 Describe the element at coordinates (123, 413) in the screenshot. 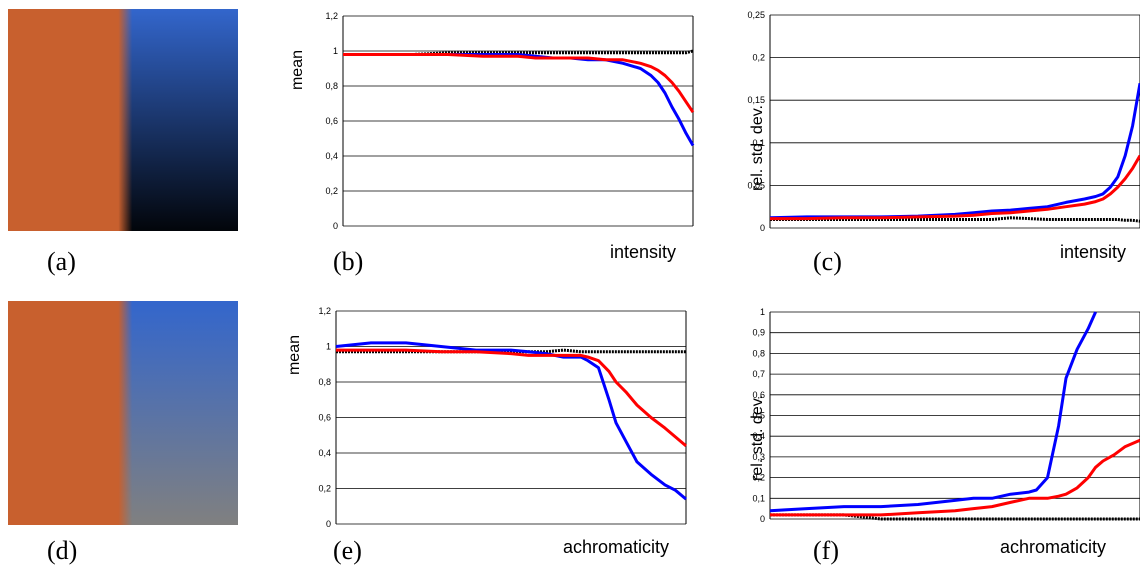

I see `color-swatch-d` at that location.